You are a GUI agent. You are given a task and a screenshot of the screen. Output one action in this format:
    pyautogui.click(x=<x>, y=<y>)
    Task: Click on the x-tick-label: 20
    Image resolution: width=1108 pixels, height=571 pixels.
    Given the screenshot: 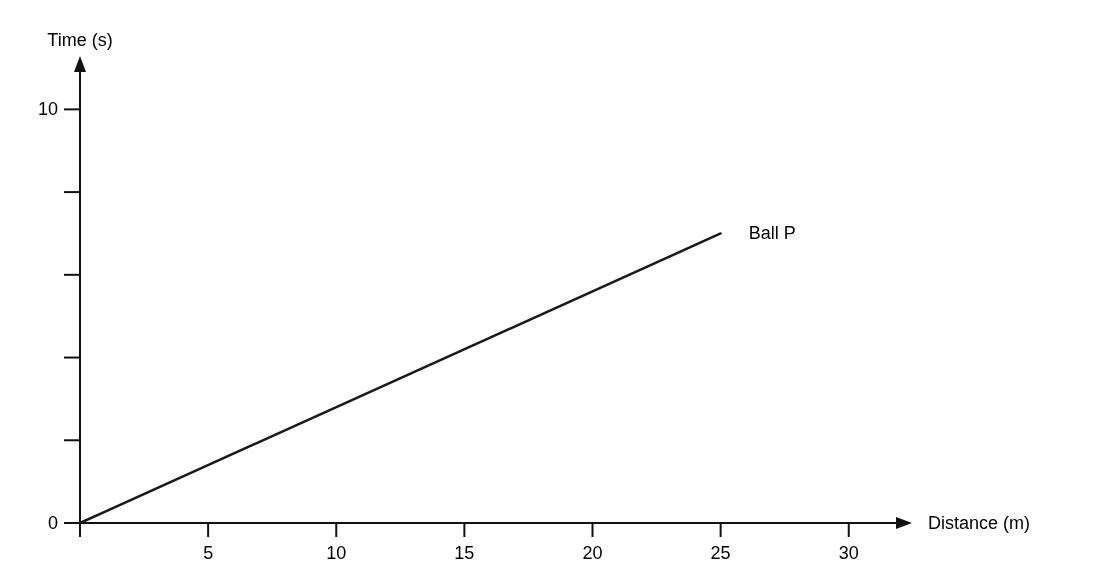 What is the action you would take?
    pyautogui.click(x=592, y=553)
    